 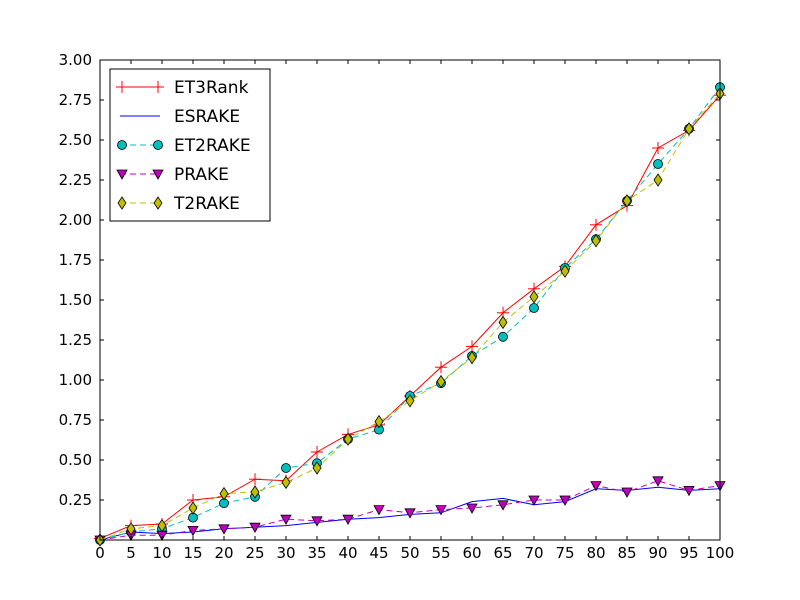 What do you see at coordinates (192, 553) in the screenshot?
I see `x-tick-label: 15` at bounding box center [192, 553].